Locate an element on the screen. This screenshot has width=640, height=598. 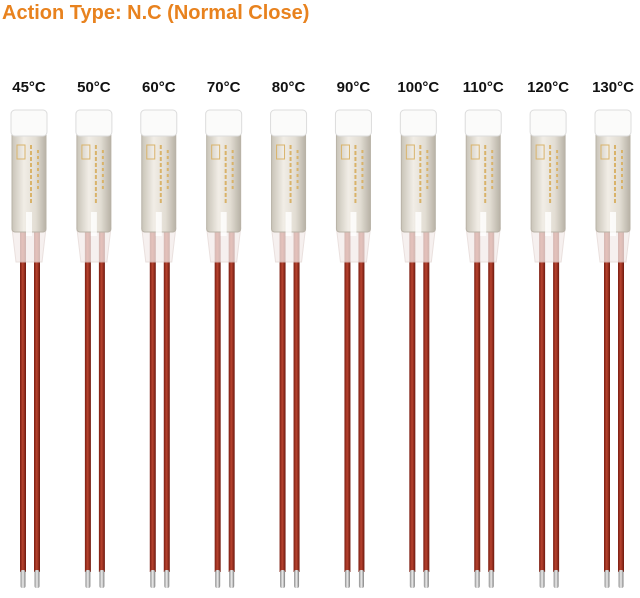
temperature-label: 60°C is located at coordinates (159, 87).